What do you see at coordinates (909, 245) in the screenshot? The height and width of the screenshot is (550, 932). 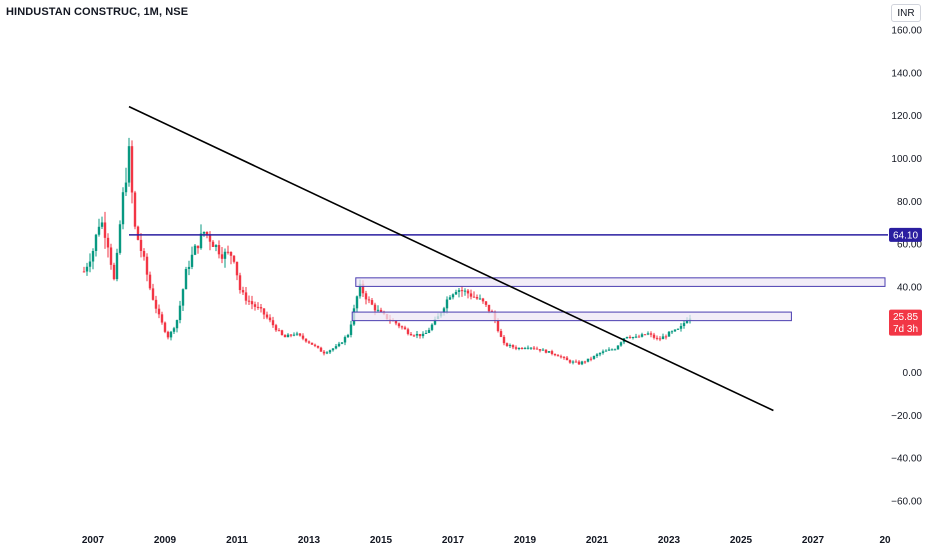 I see `y-tick-label: 60.00` at bounding box center [909, 245].